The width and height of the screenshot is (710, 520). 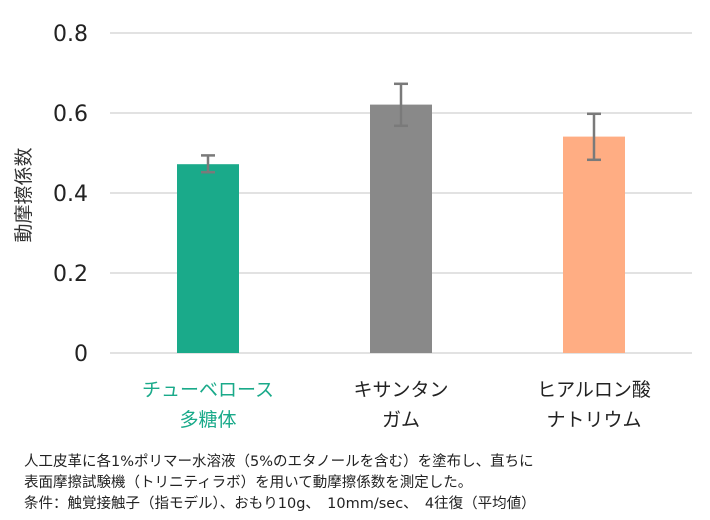 I want to click on category-label-3-line-2: ナトリウム, so click(x=593, y=420).